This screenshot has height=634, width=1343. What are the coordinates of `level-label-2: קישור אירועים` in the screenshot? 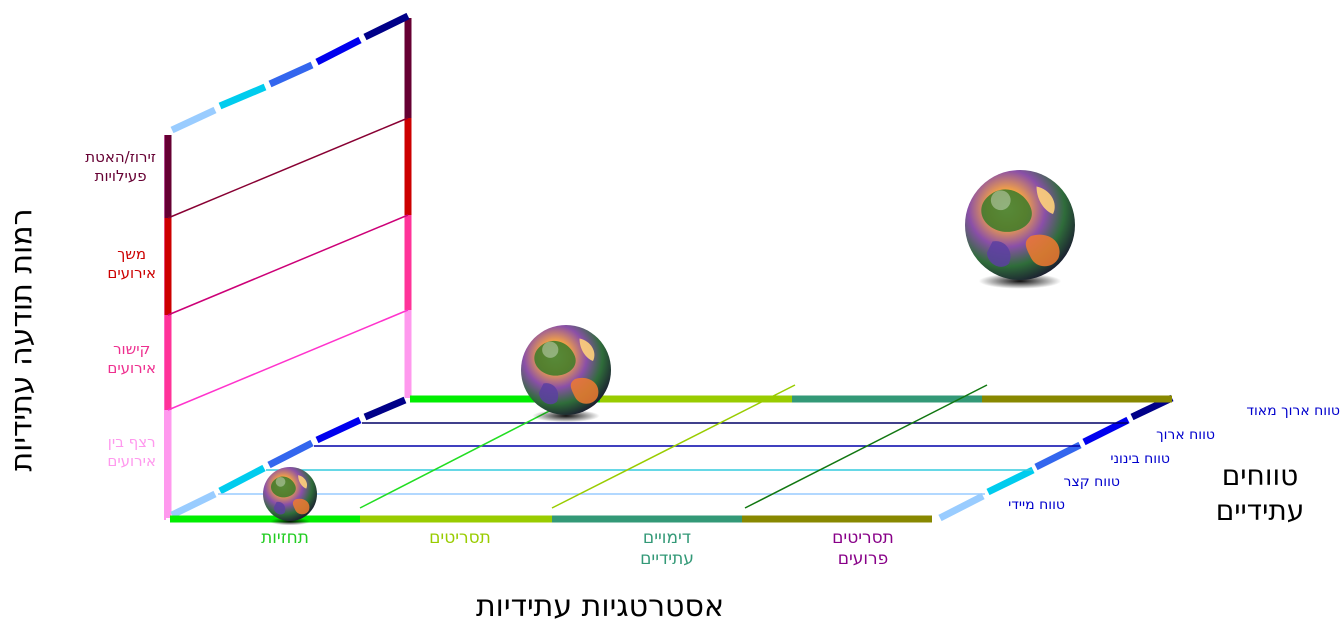 It's located at (131, 359).